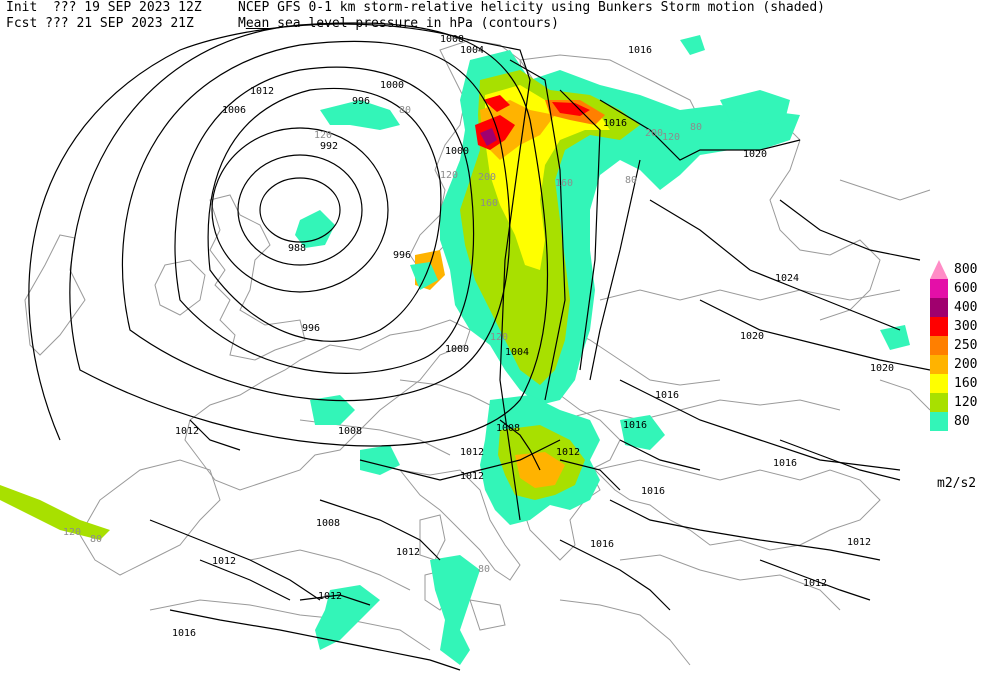 The image size is (1000, 680). Describe the element at coordinates (966, 269) in the screenshot. I see `legend-label: 800` at that location.